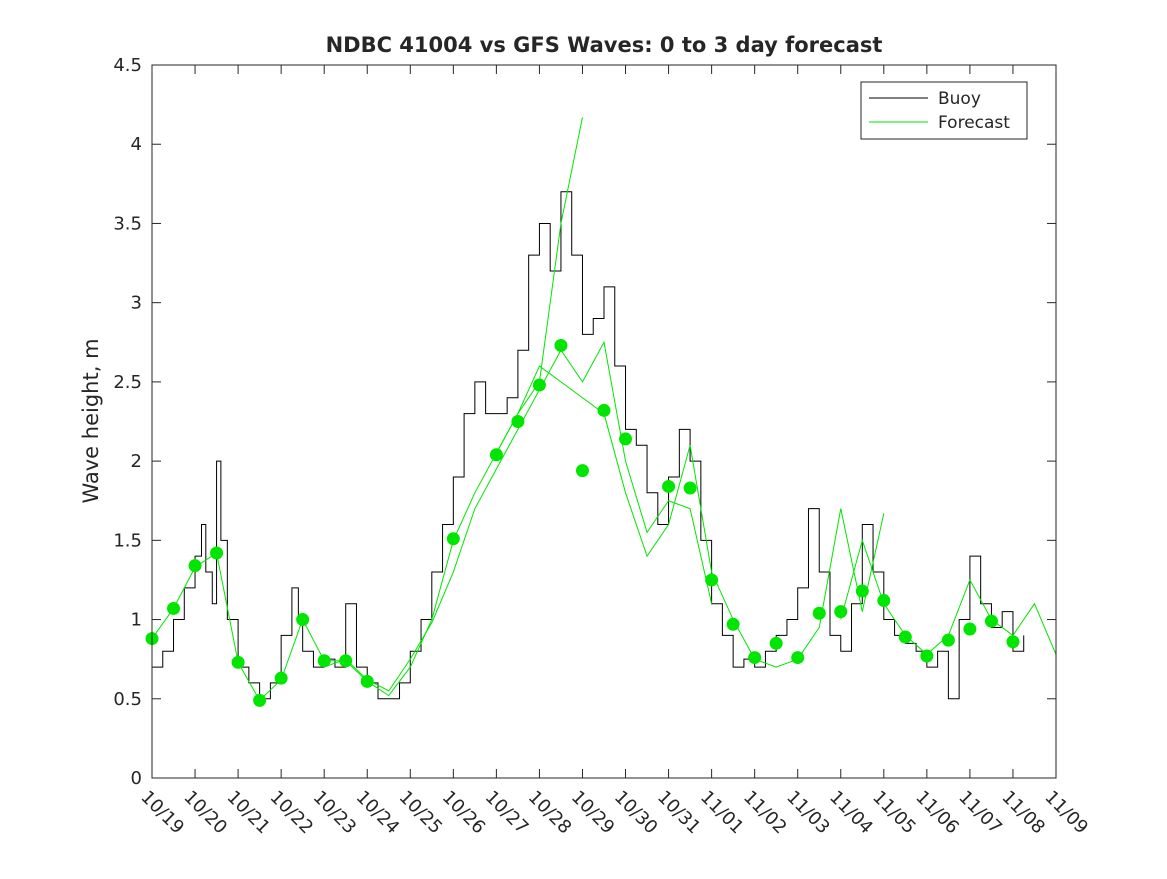  Describe the element at coordinates (1023, 813) in the screenshot. I see `x-tick-label: 11/08` at that location.